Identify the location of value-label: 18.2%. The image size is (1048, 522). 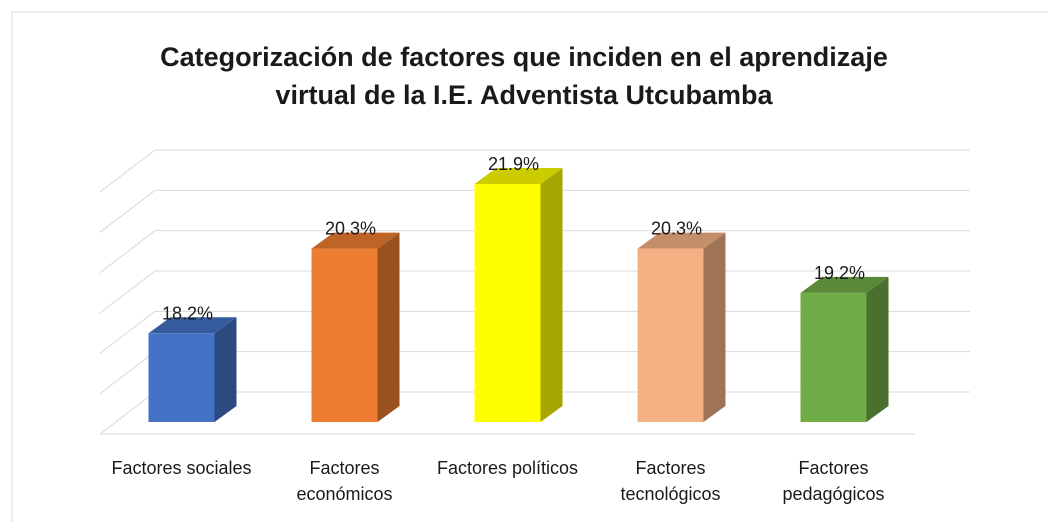
(187, 313).